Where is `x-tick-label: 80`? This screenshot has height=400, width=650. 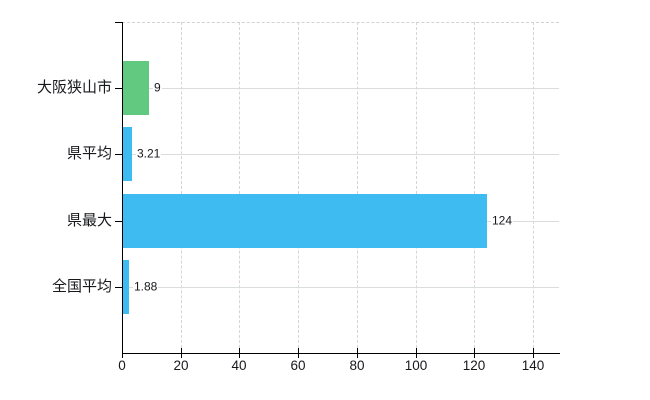
x-tick-label: 80 is located at coordinates (357, 365).